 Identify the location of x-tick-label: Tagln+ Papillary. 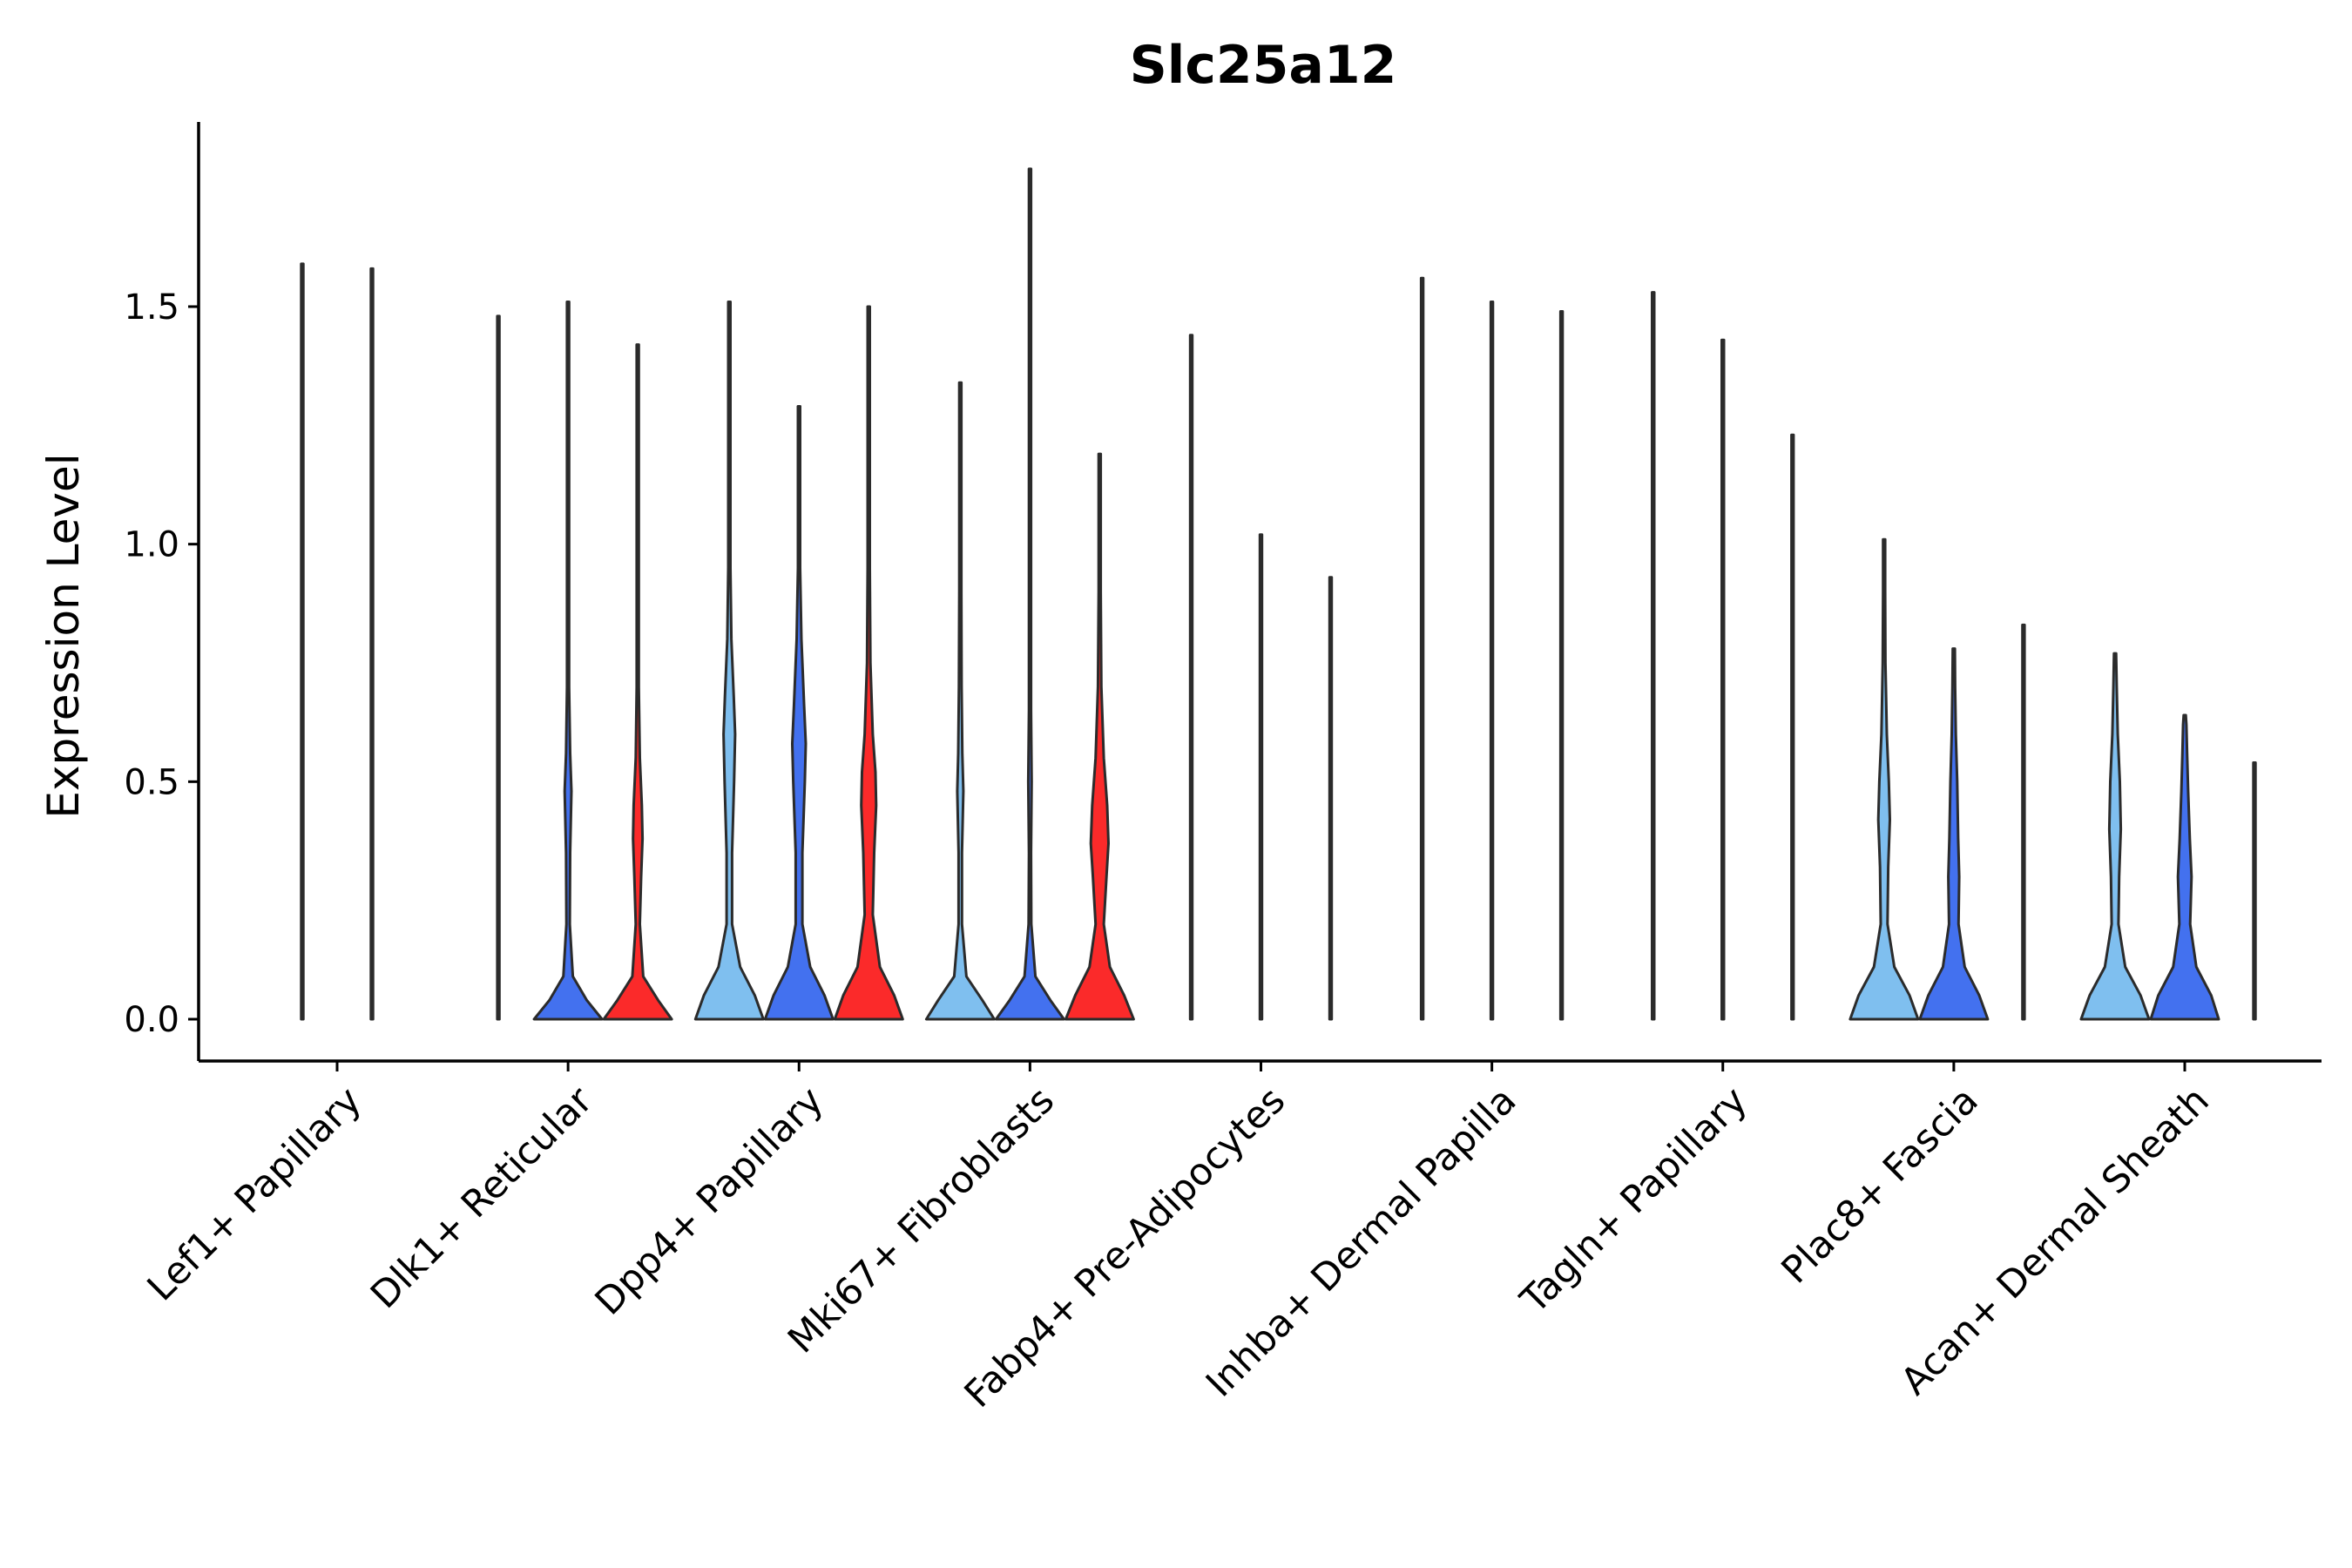
(1634, 1200).